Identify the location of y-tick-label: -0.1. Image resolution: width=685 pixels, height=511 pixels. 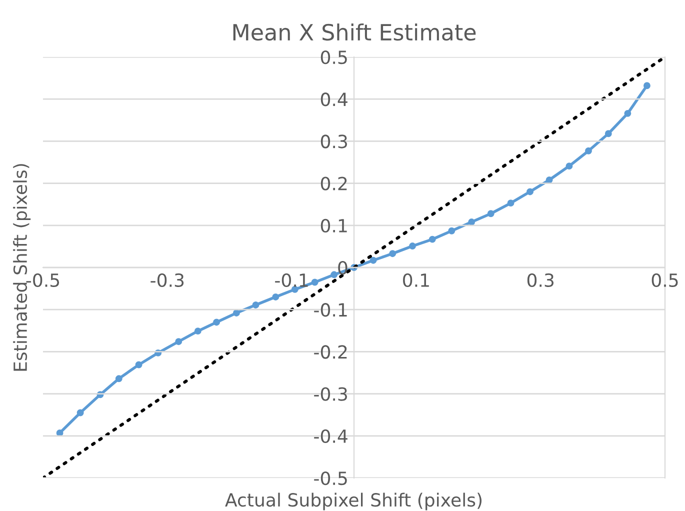
(330, 310).